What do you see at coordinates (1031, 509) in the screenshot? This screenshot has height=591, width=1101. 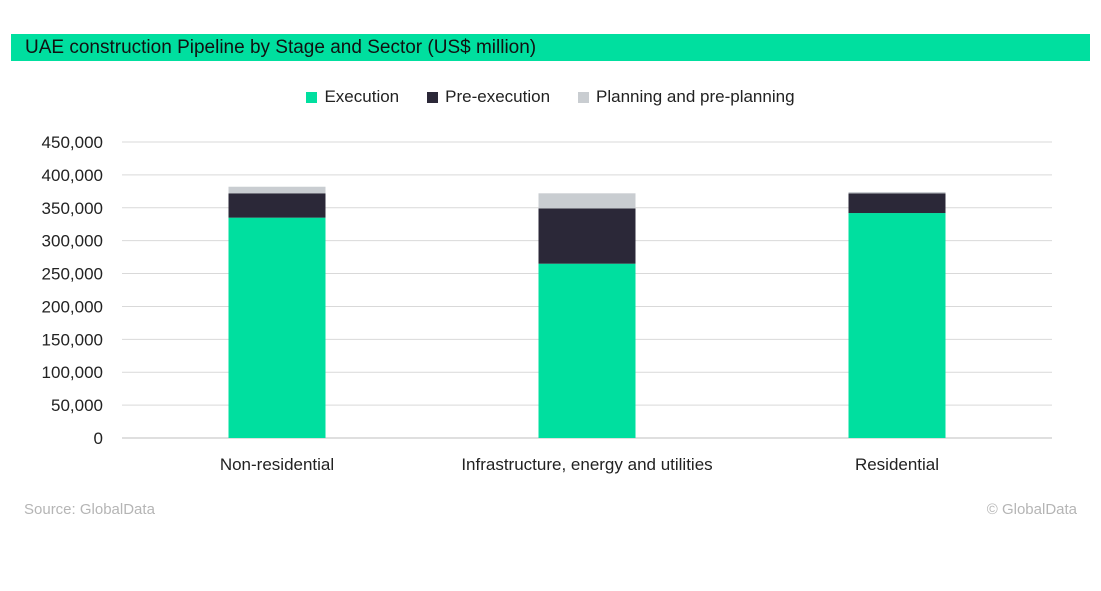 I see `copyright-note: © GlobalData` at bounding box center [1031, 509].